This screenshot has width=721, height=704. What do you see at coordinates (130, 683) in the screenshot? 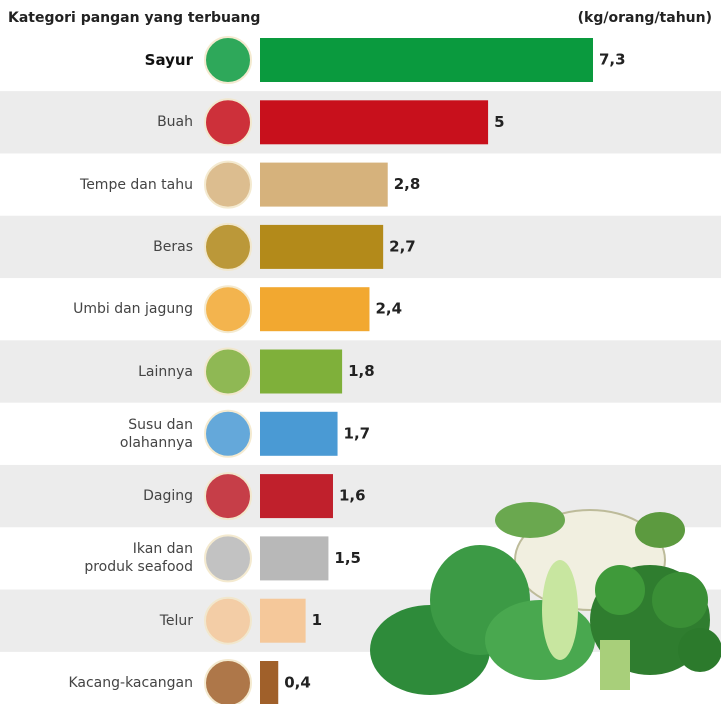
I see `category-label: Kacang-kacangan` at bounding box center [130, 683].